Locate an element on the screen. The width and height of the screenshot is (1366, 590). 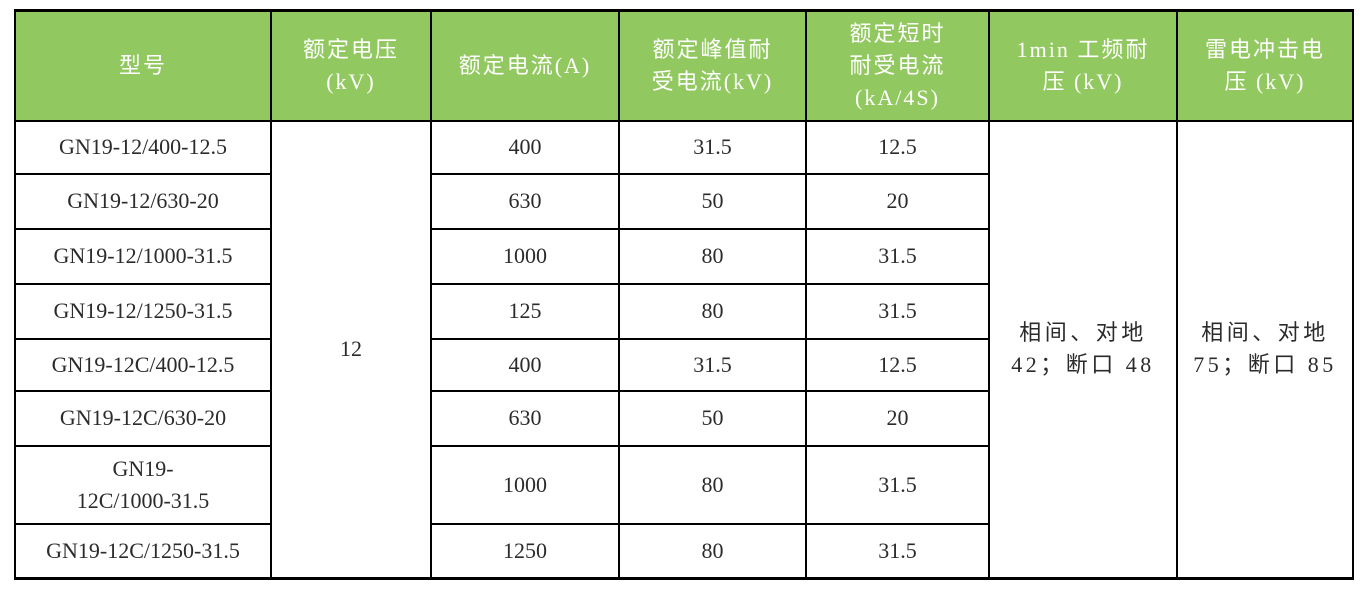
header-cell-model: 型号 is located at coordinates (143, 65).